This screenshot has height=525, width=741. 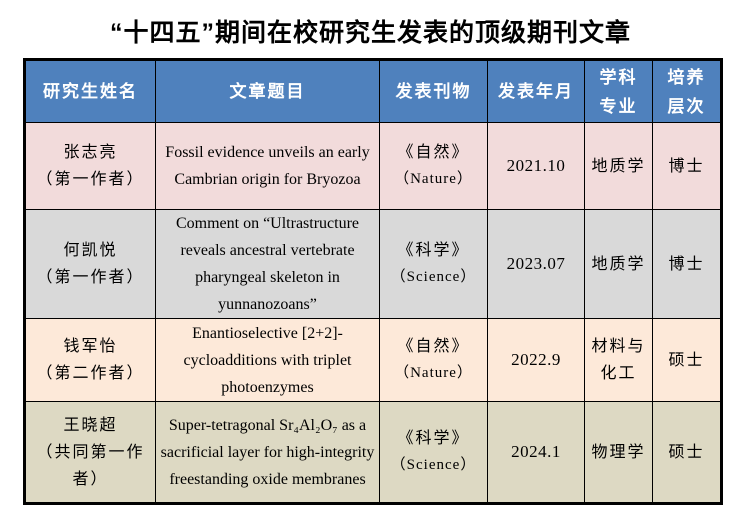 I want to click on student-name: 王晓超, so click(x=90, y=425).